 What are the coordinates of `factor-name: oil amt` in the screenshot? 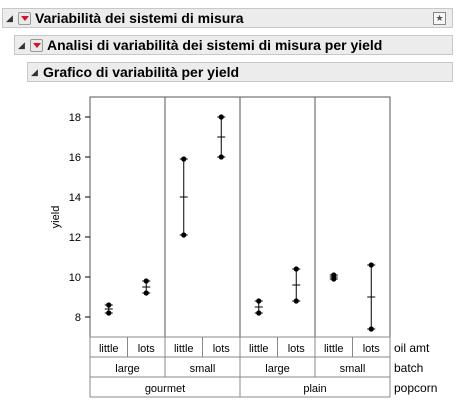 It's located at (412, 348).